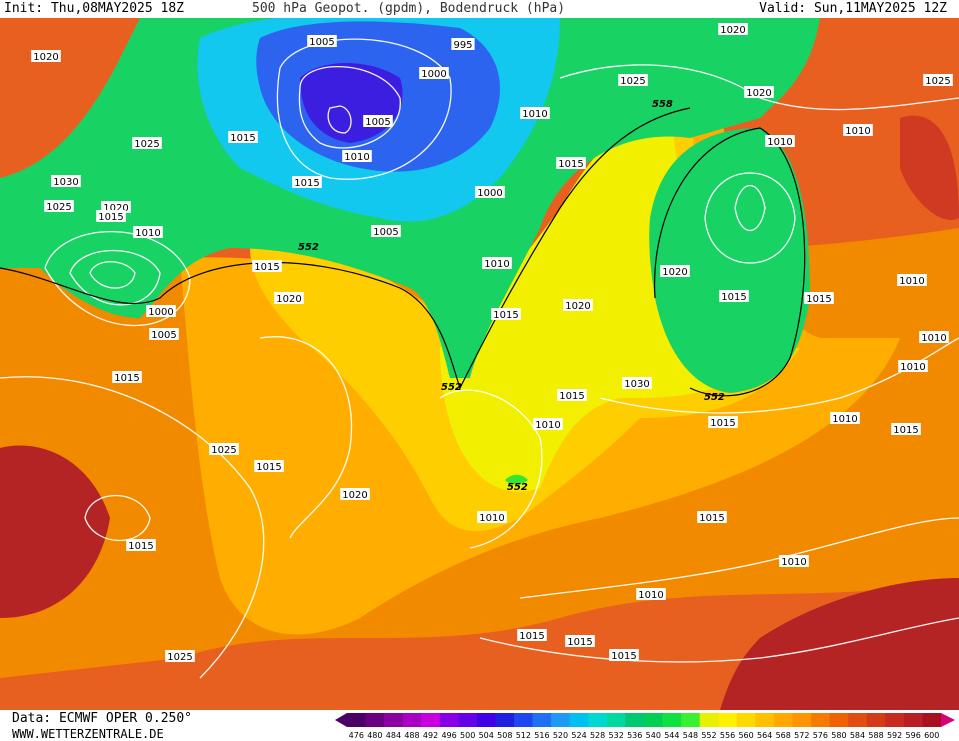 The width and height of the screenshot is (959, 741). What do you see at coordinates (759, 92) in the screenshot?
I see `pressure-label: 1020` at bounding box center [759, 92].